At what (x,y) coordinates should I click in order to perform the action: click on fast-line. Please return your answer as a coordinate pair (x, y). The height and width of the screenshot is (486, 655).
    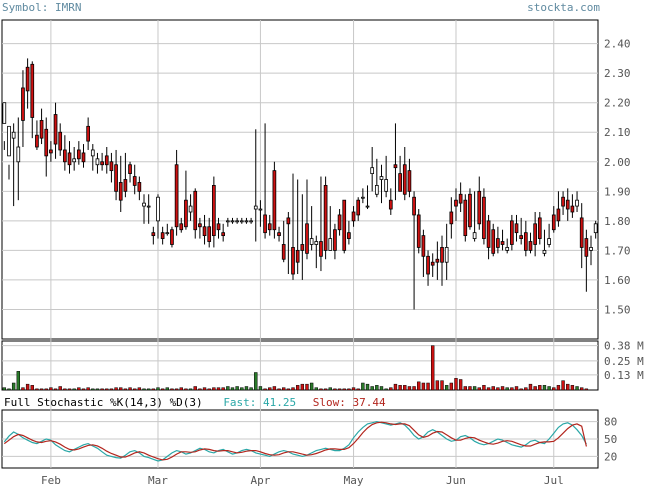
    Looking at the image, I should click on (295, 441).